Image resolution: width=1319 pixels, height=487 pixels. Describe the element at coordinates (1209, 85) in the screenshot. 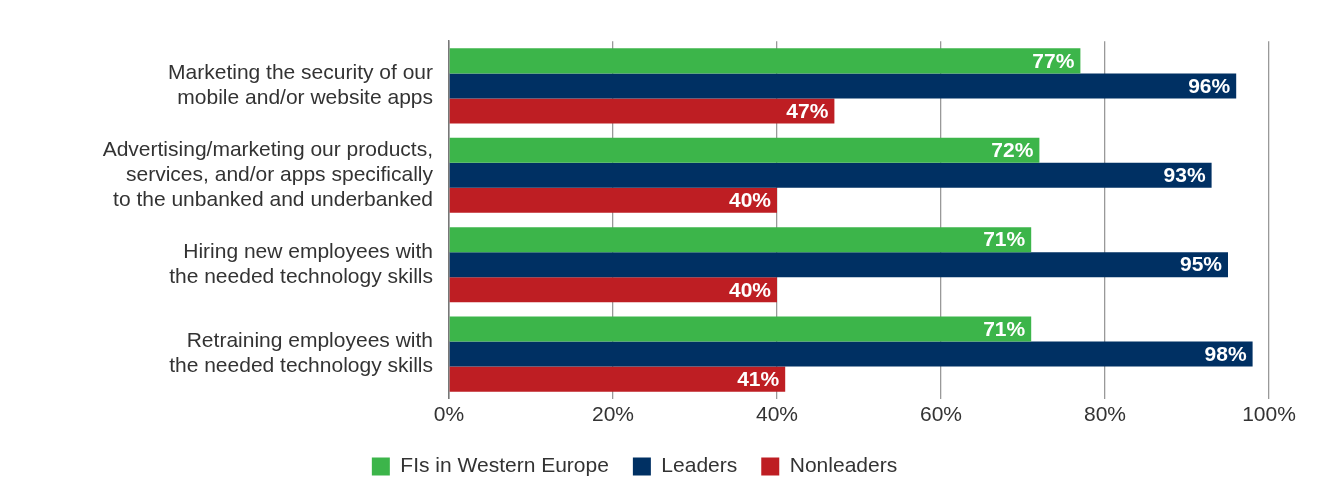

I see `data-label: 96%` at that location.